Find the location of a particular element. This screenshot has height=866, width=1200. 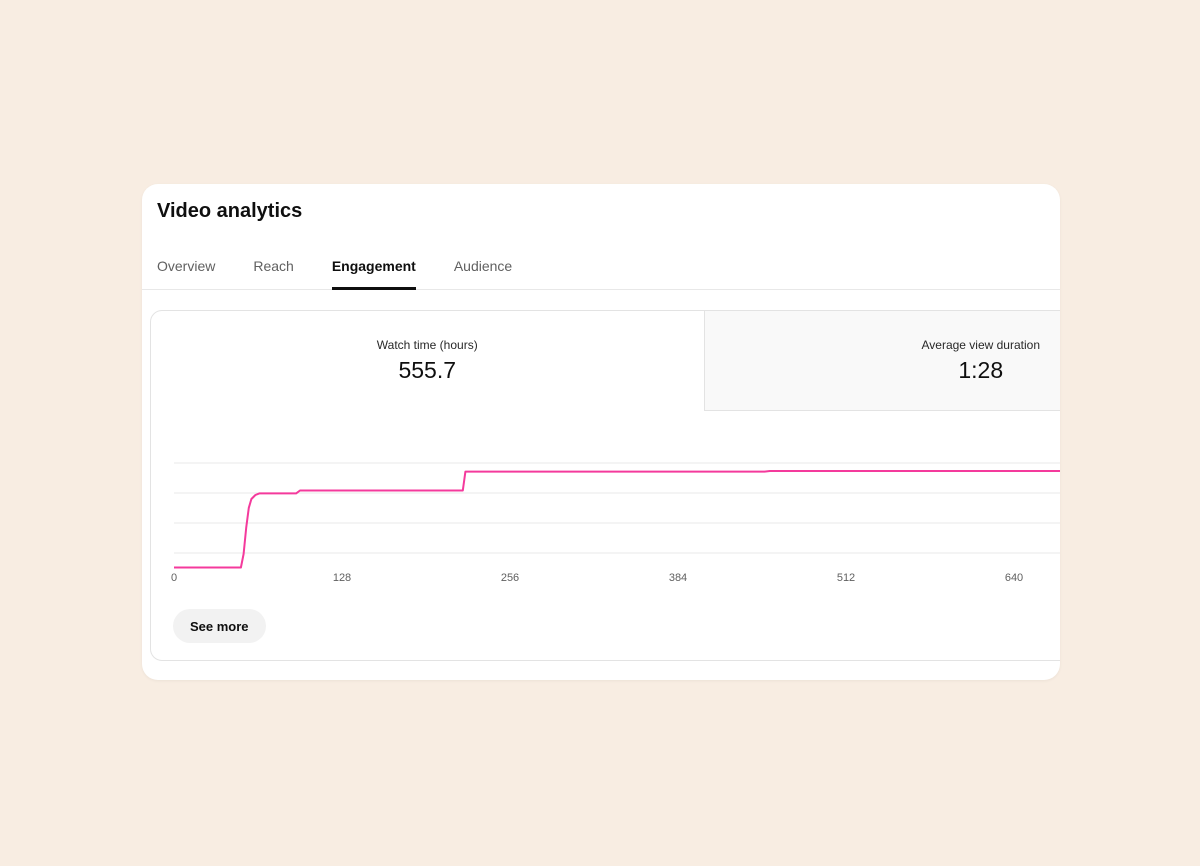

chart-canvas is located at coordinates (617, 515).